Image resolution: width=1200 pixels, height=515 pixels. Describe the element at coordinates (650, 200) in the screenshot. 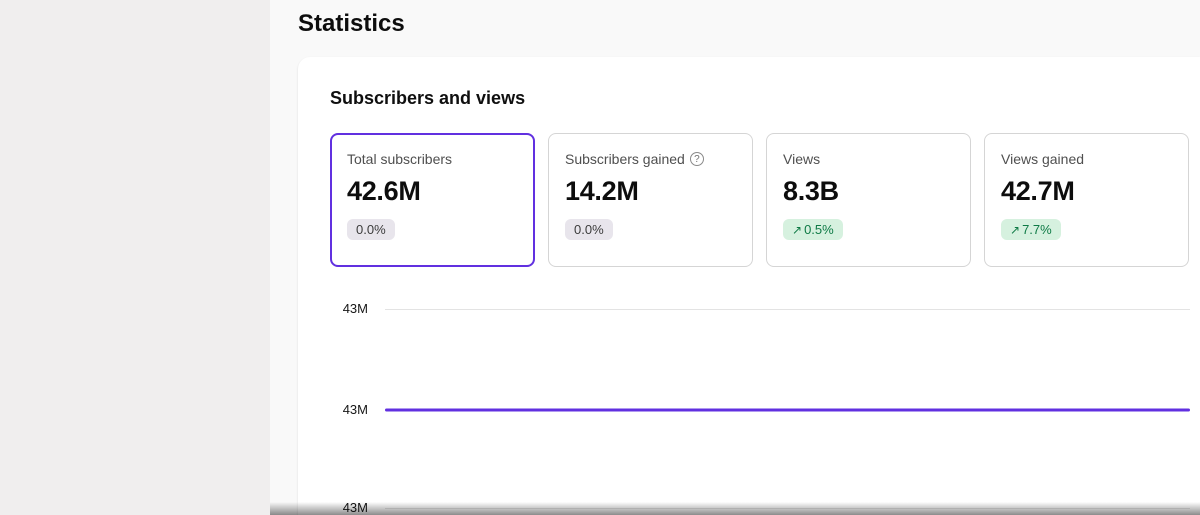

I see `metric-card-subscribers-gained: Subscribers gained ? 14.2M 0.0%` at that location.